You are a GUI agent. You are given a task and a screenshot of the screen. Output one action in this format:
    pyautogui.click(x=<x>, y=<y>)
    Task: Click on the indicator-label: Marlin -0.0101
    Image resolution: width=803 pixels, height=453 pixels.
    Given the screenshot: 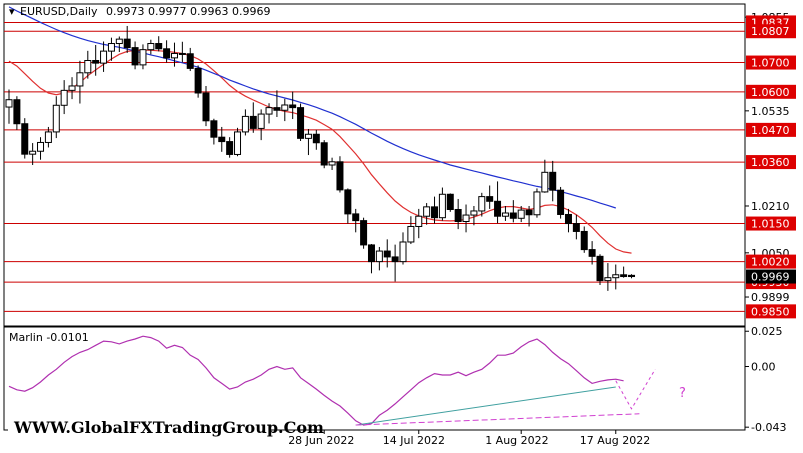 What is the action you would take?
    pyautogui.click(x=49, y=337)
    